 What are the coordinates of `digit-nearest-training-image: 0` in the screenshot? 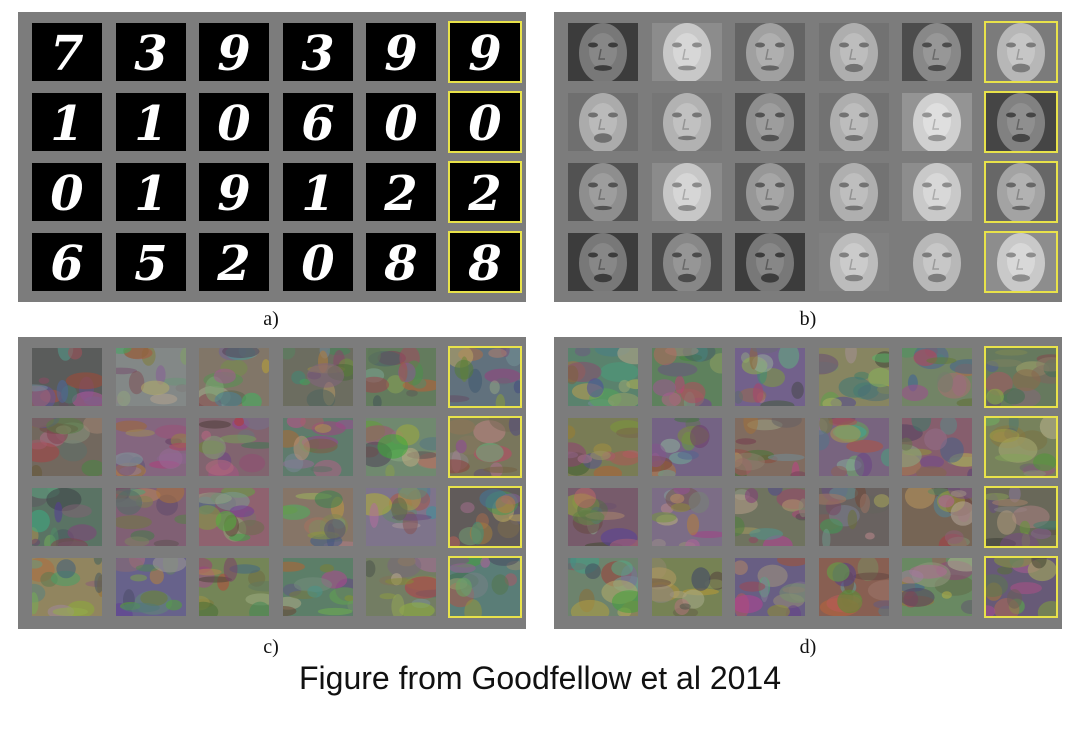 It's located at (484, 122).